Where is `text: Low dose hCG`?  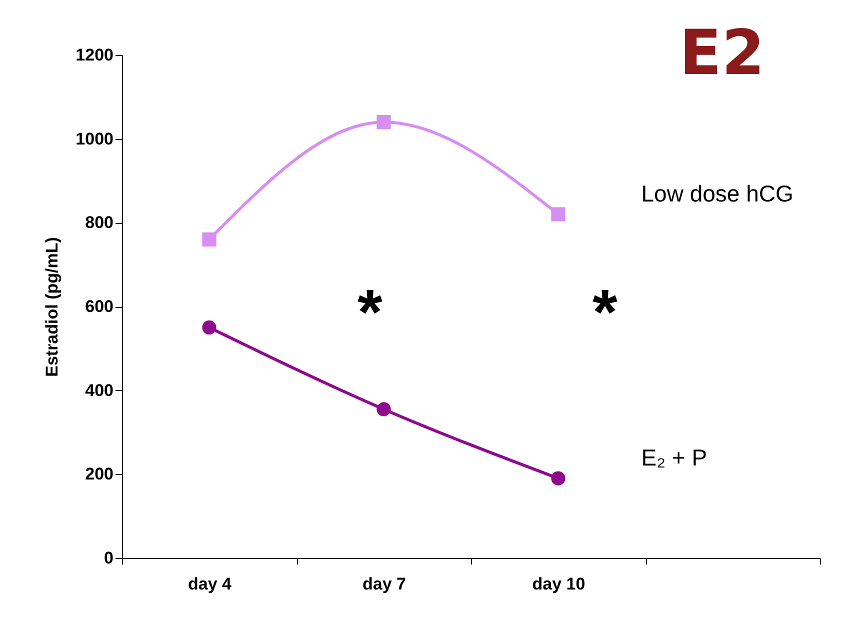
text: Low dose hCG is located at coordinates (717, 193).